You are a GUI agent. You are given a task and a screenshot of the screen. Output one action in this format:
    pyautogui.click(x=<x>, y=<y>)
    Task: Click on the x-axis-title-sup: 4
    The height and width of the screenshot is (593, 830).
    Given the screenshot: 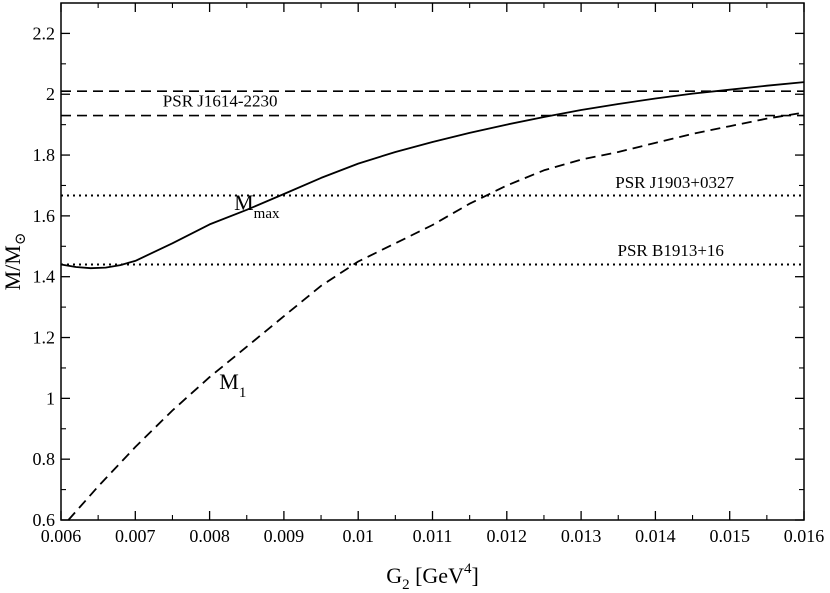 What is the action you would take?
    pyautogui.click(x=468, y=569)
    